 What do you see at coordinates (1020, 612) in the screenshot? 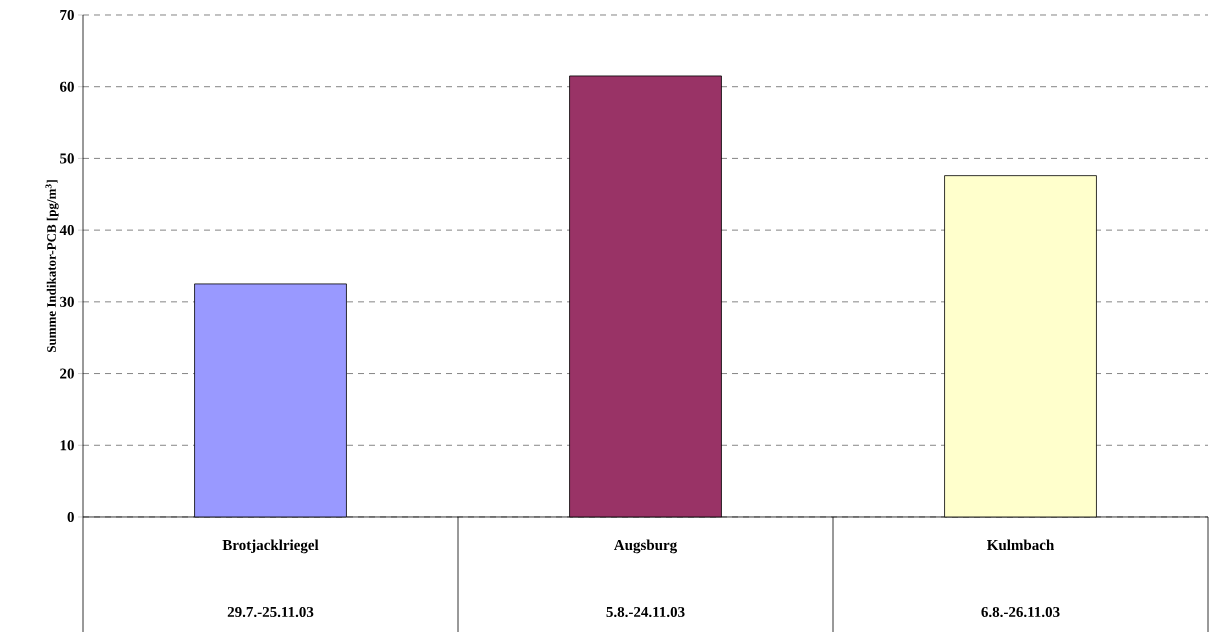
I see `text: 6.8.-26.11.03` at bounding box center [1020, 612].